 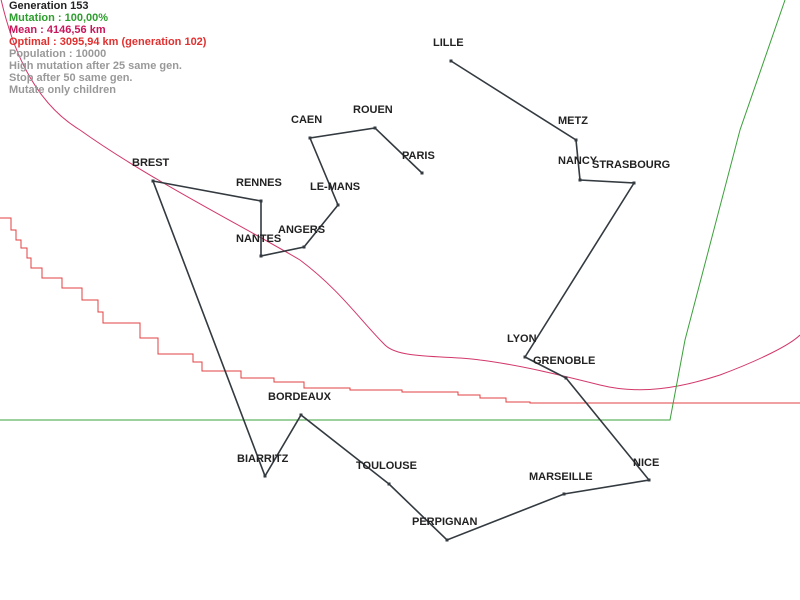 What do you see at coordinates (306, 120) in the screenshot?
I see `city-label-caen: CAEN` at bounding box center [306, 120].